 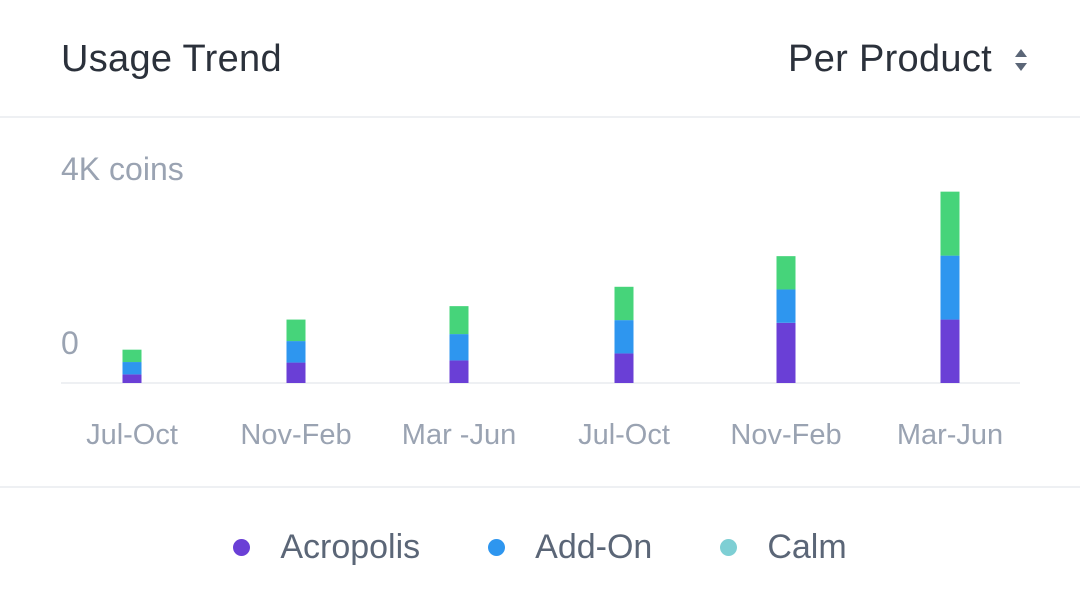 What do you see at coordinates (350, 547) in the screenshot?
I see `legend-label: Acropolis` at bounding box center [350, 547].